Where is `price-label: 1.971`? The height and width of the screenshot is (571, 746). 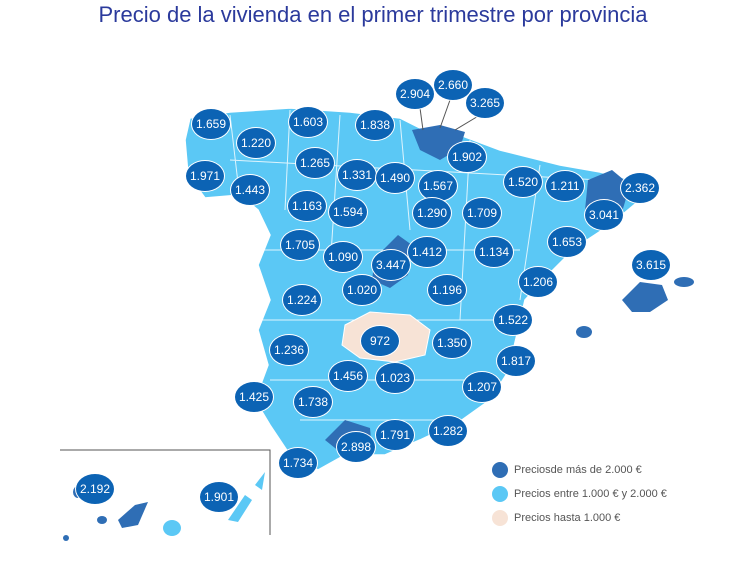 price-label: 1.971 is located at coordinates (205, 176).